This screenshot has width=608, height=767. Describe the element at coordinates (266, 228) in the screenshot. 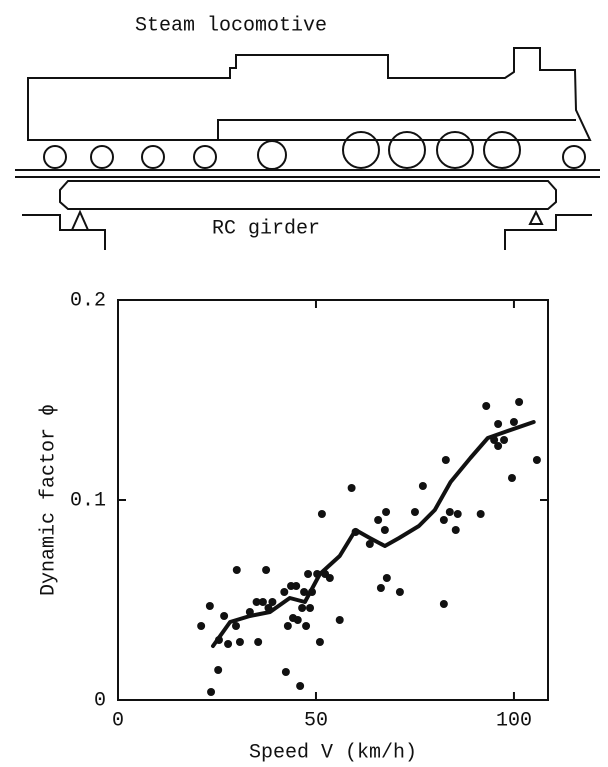

I see `girder-label: RC girder` at that location.